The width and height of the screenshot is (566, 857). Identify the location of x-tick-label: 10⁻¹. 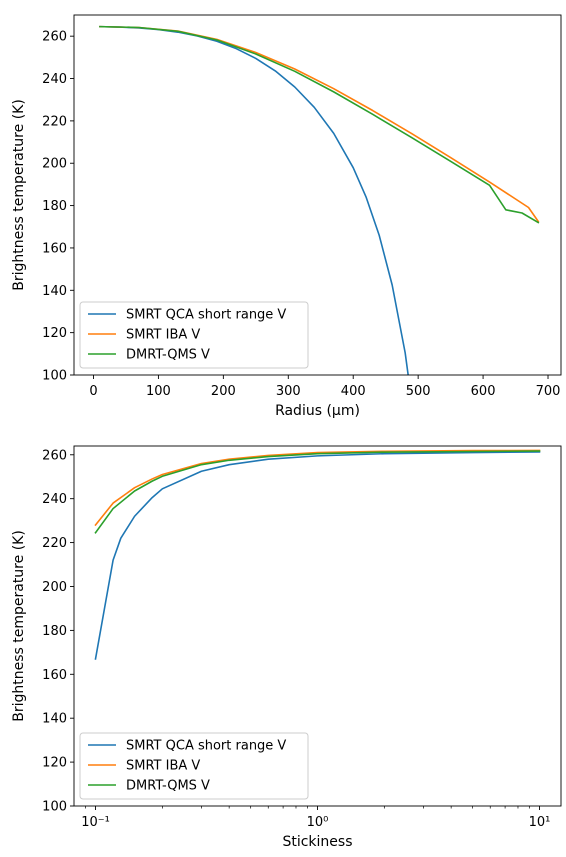
(95, 822).